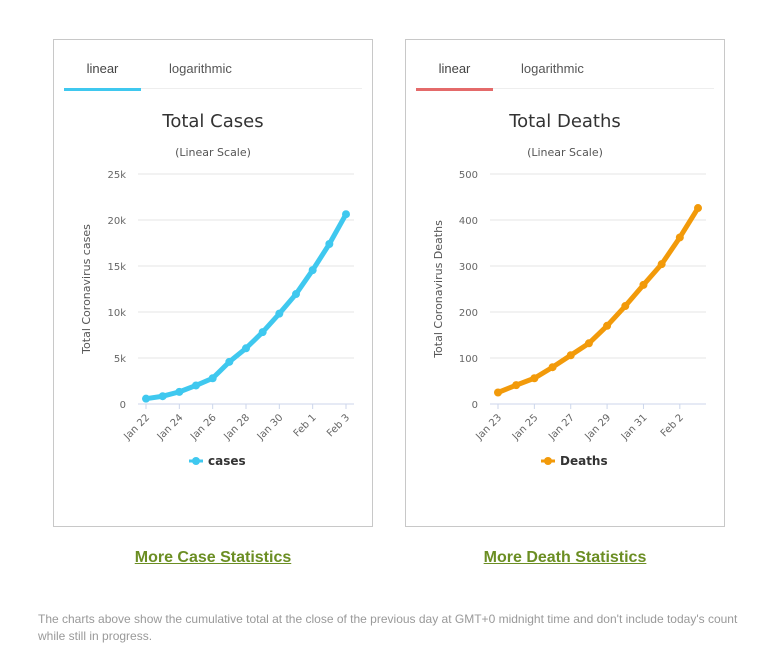  Describe the element at coordinates (454, 89) in the screenshot. I see `deaths-tab-active-indicator` at that location.